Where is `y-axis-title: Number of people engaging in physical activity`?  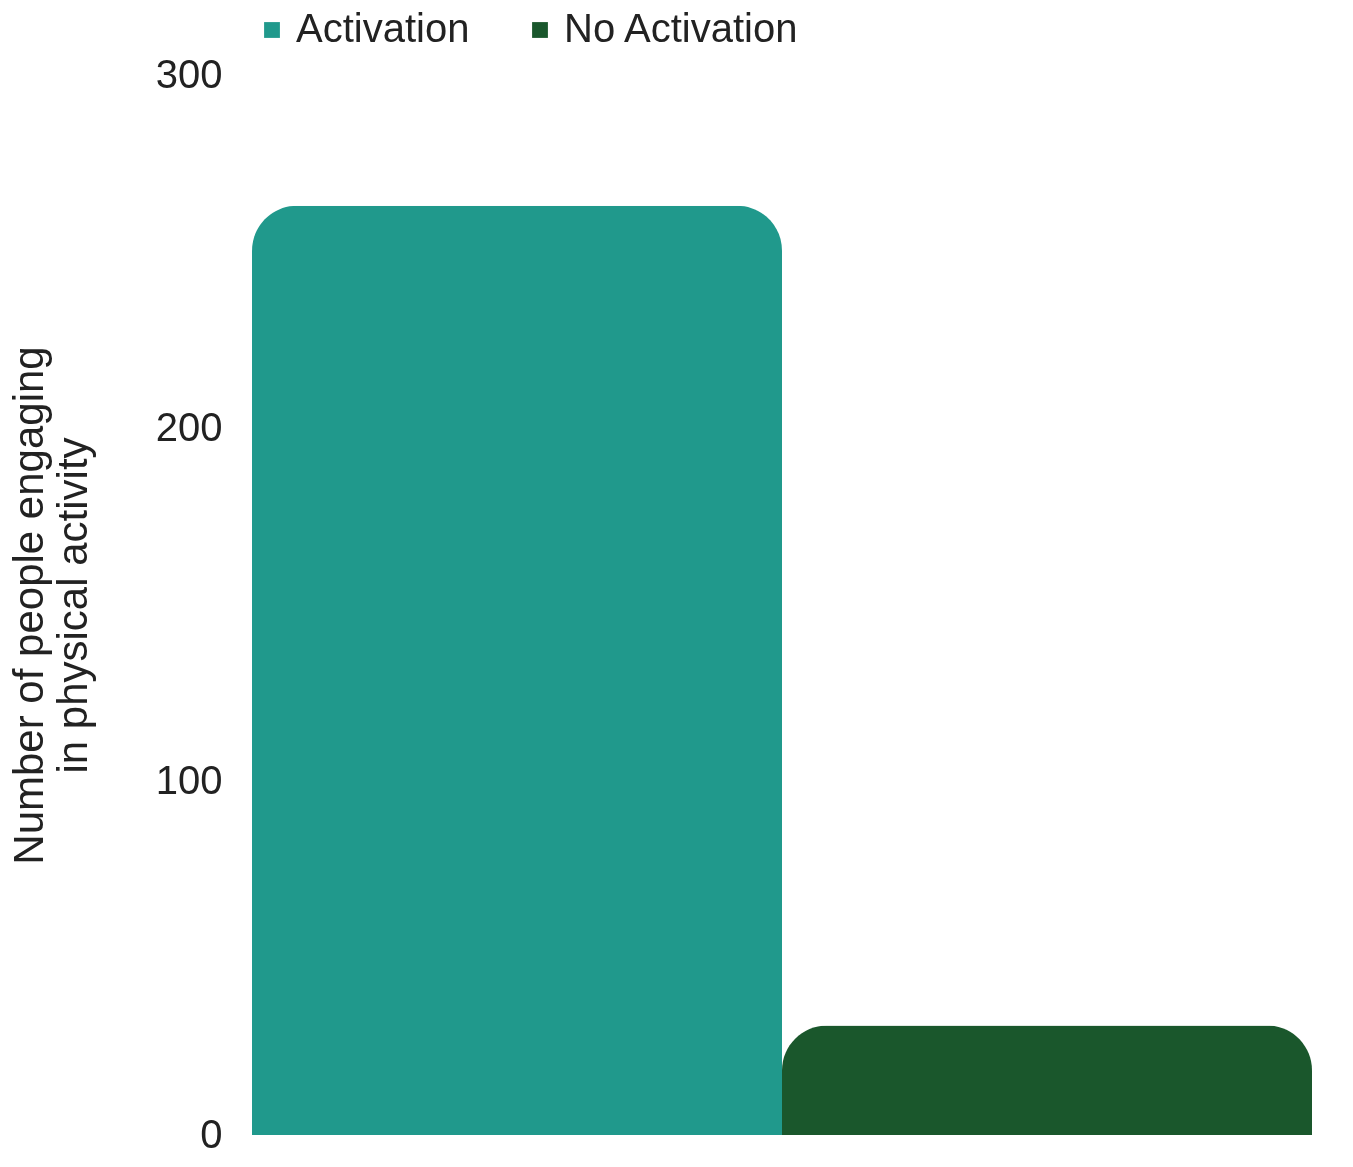
y-axis-title: Number of people engaging in physical activity is located at coordinates (50, 605).